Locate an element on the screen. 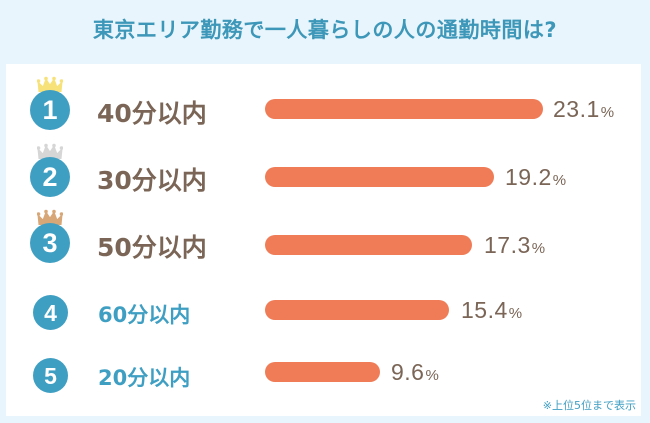 Image resolution: width=650 pixels, height=423 pixels. footnote: ※上位5位まで表示 is located at coordinates (589, 405).